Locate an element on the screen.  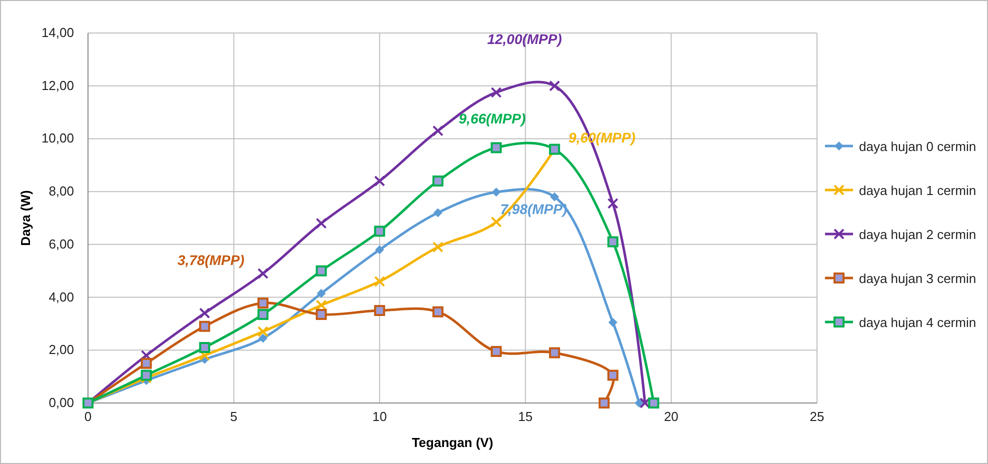
legend-label: daya hujan 0 cermin is located at coordinates (917, 146).